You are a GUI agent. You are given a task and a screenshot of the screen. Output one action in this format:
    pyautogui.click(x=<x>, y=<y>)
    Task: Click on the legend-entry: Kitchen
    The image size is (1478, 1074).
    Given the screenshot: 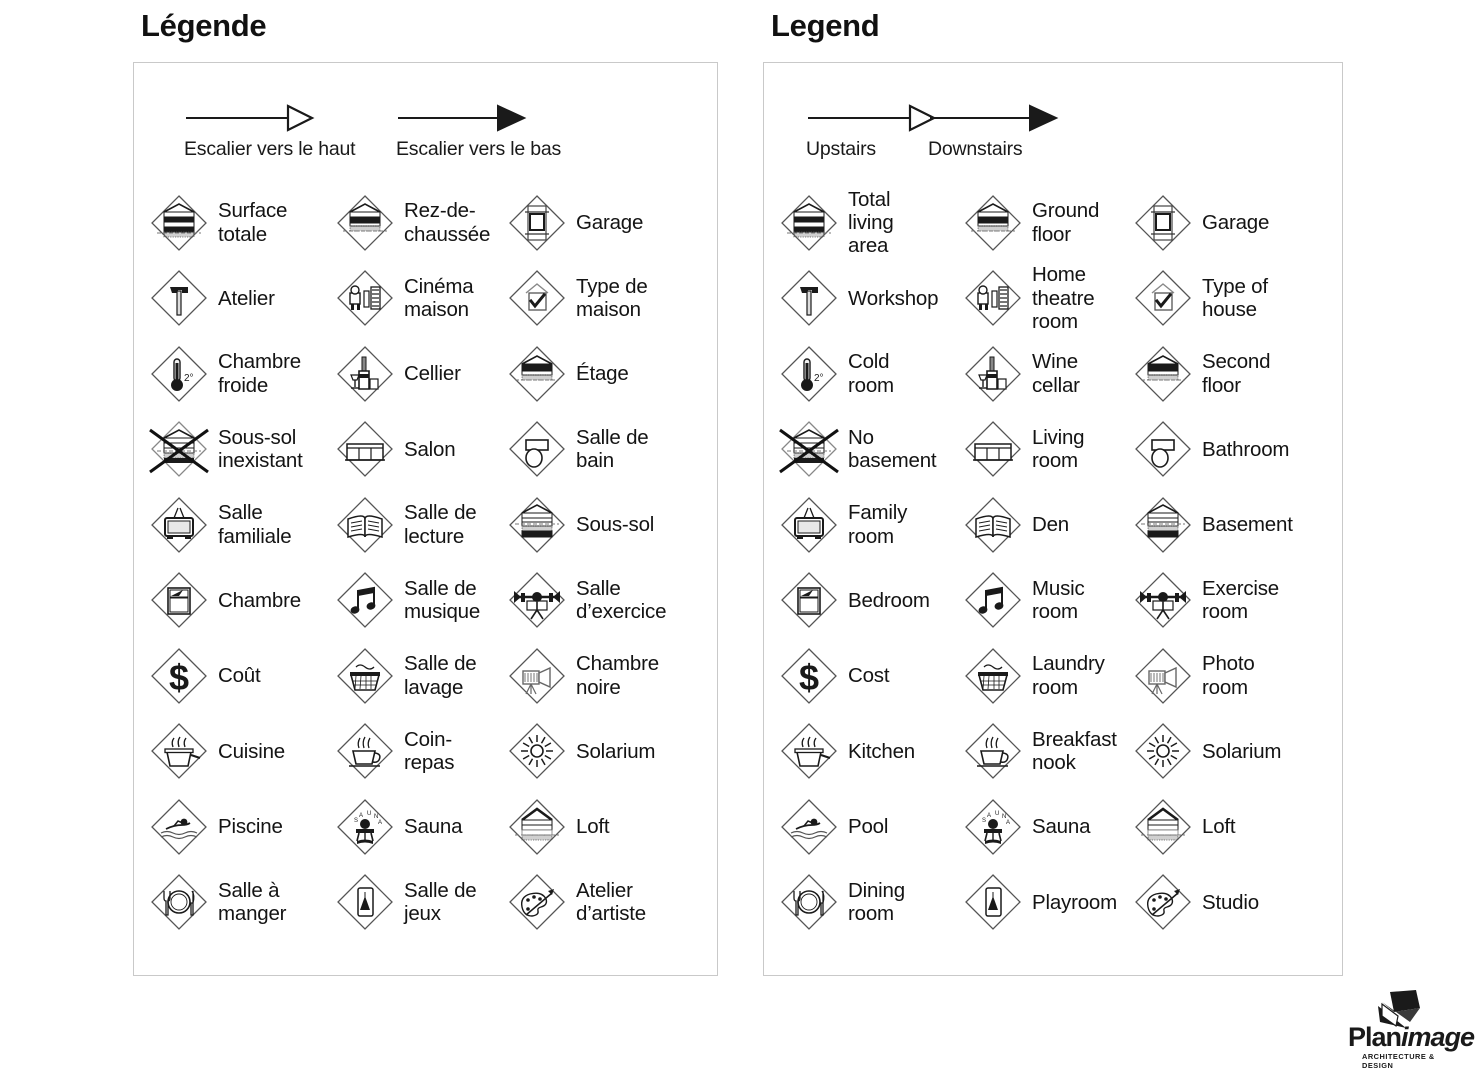 What is the action you would take?
    pyautogui.click(x=870, y=752)
    